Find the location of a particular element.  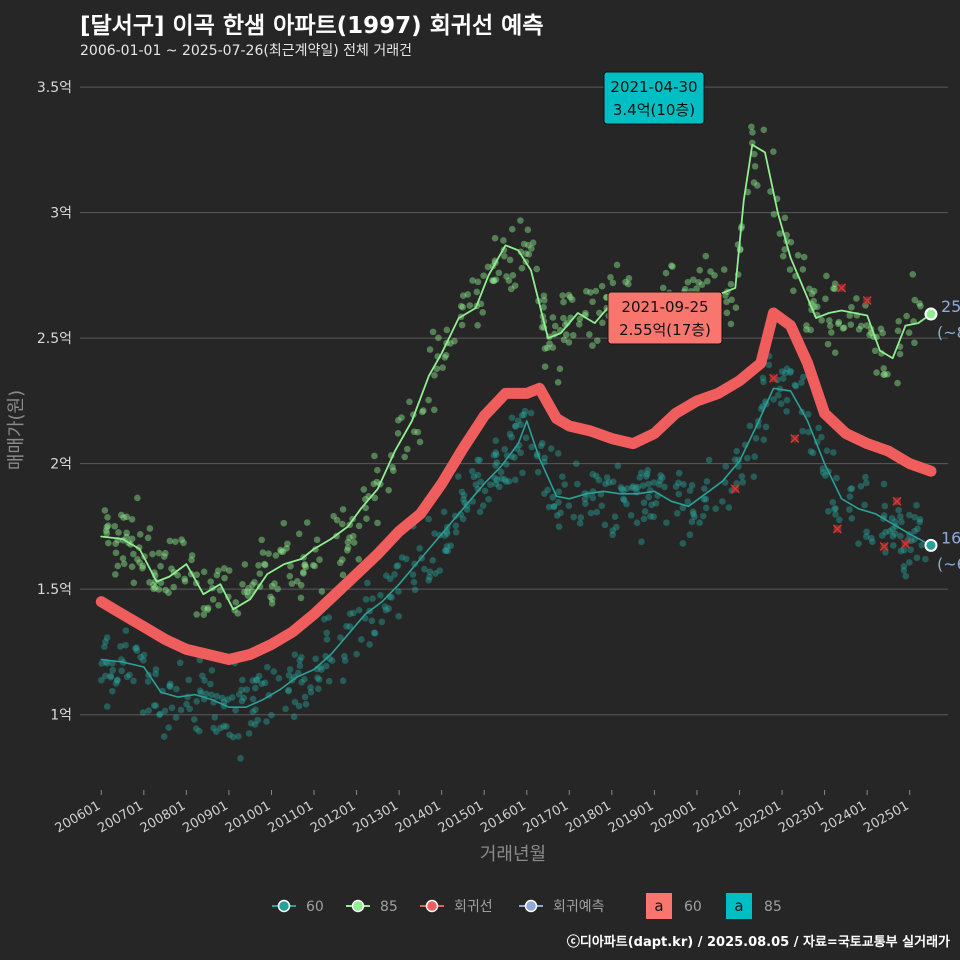

x-tick-label: 200601 is located at coordinates (78, 817).